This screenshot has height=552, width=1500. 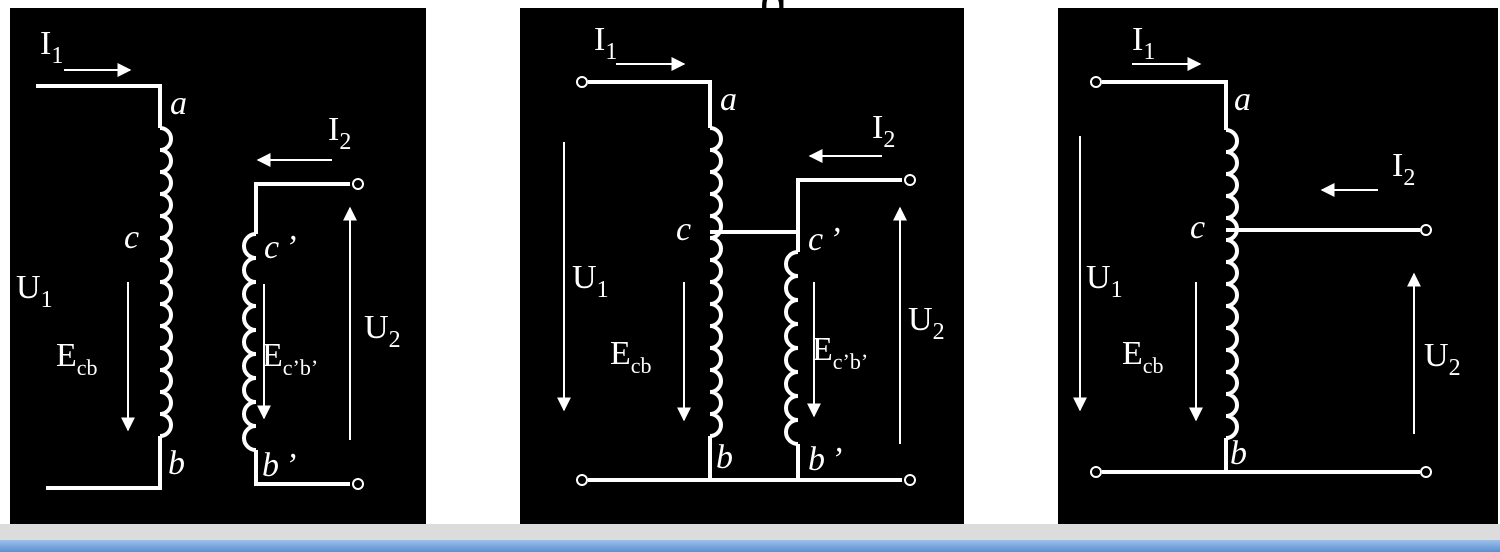 What do you see at coordinates (750, 546) in the screenshot?
I see `slide-footer-accent` at bounding box center [750, 546].